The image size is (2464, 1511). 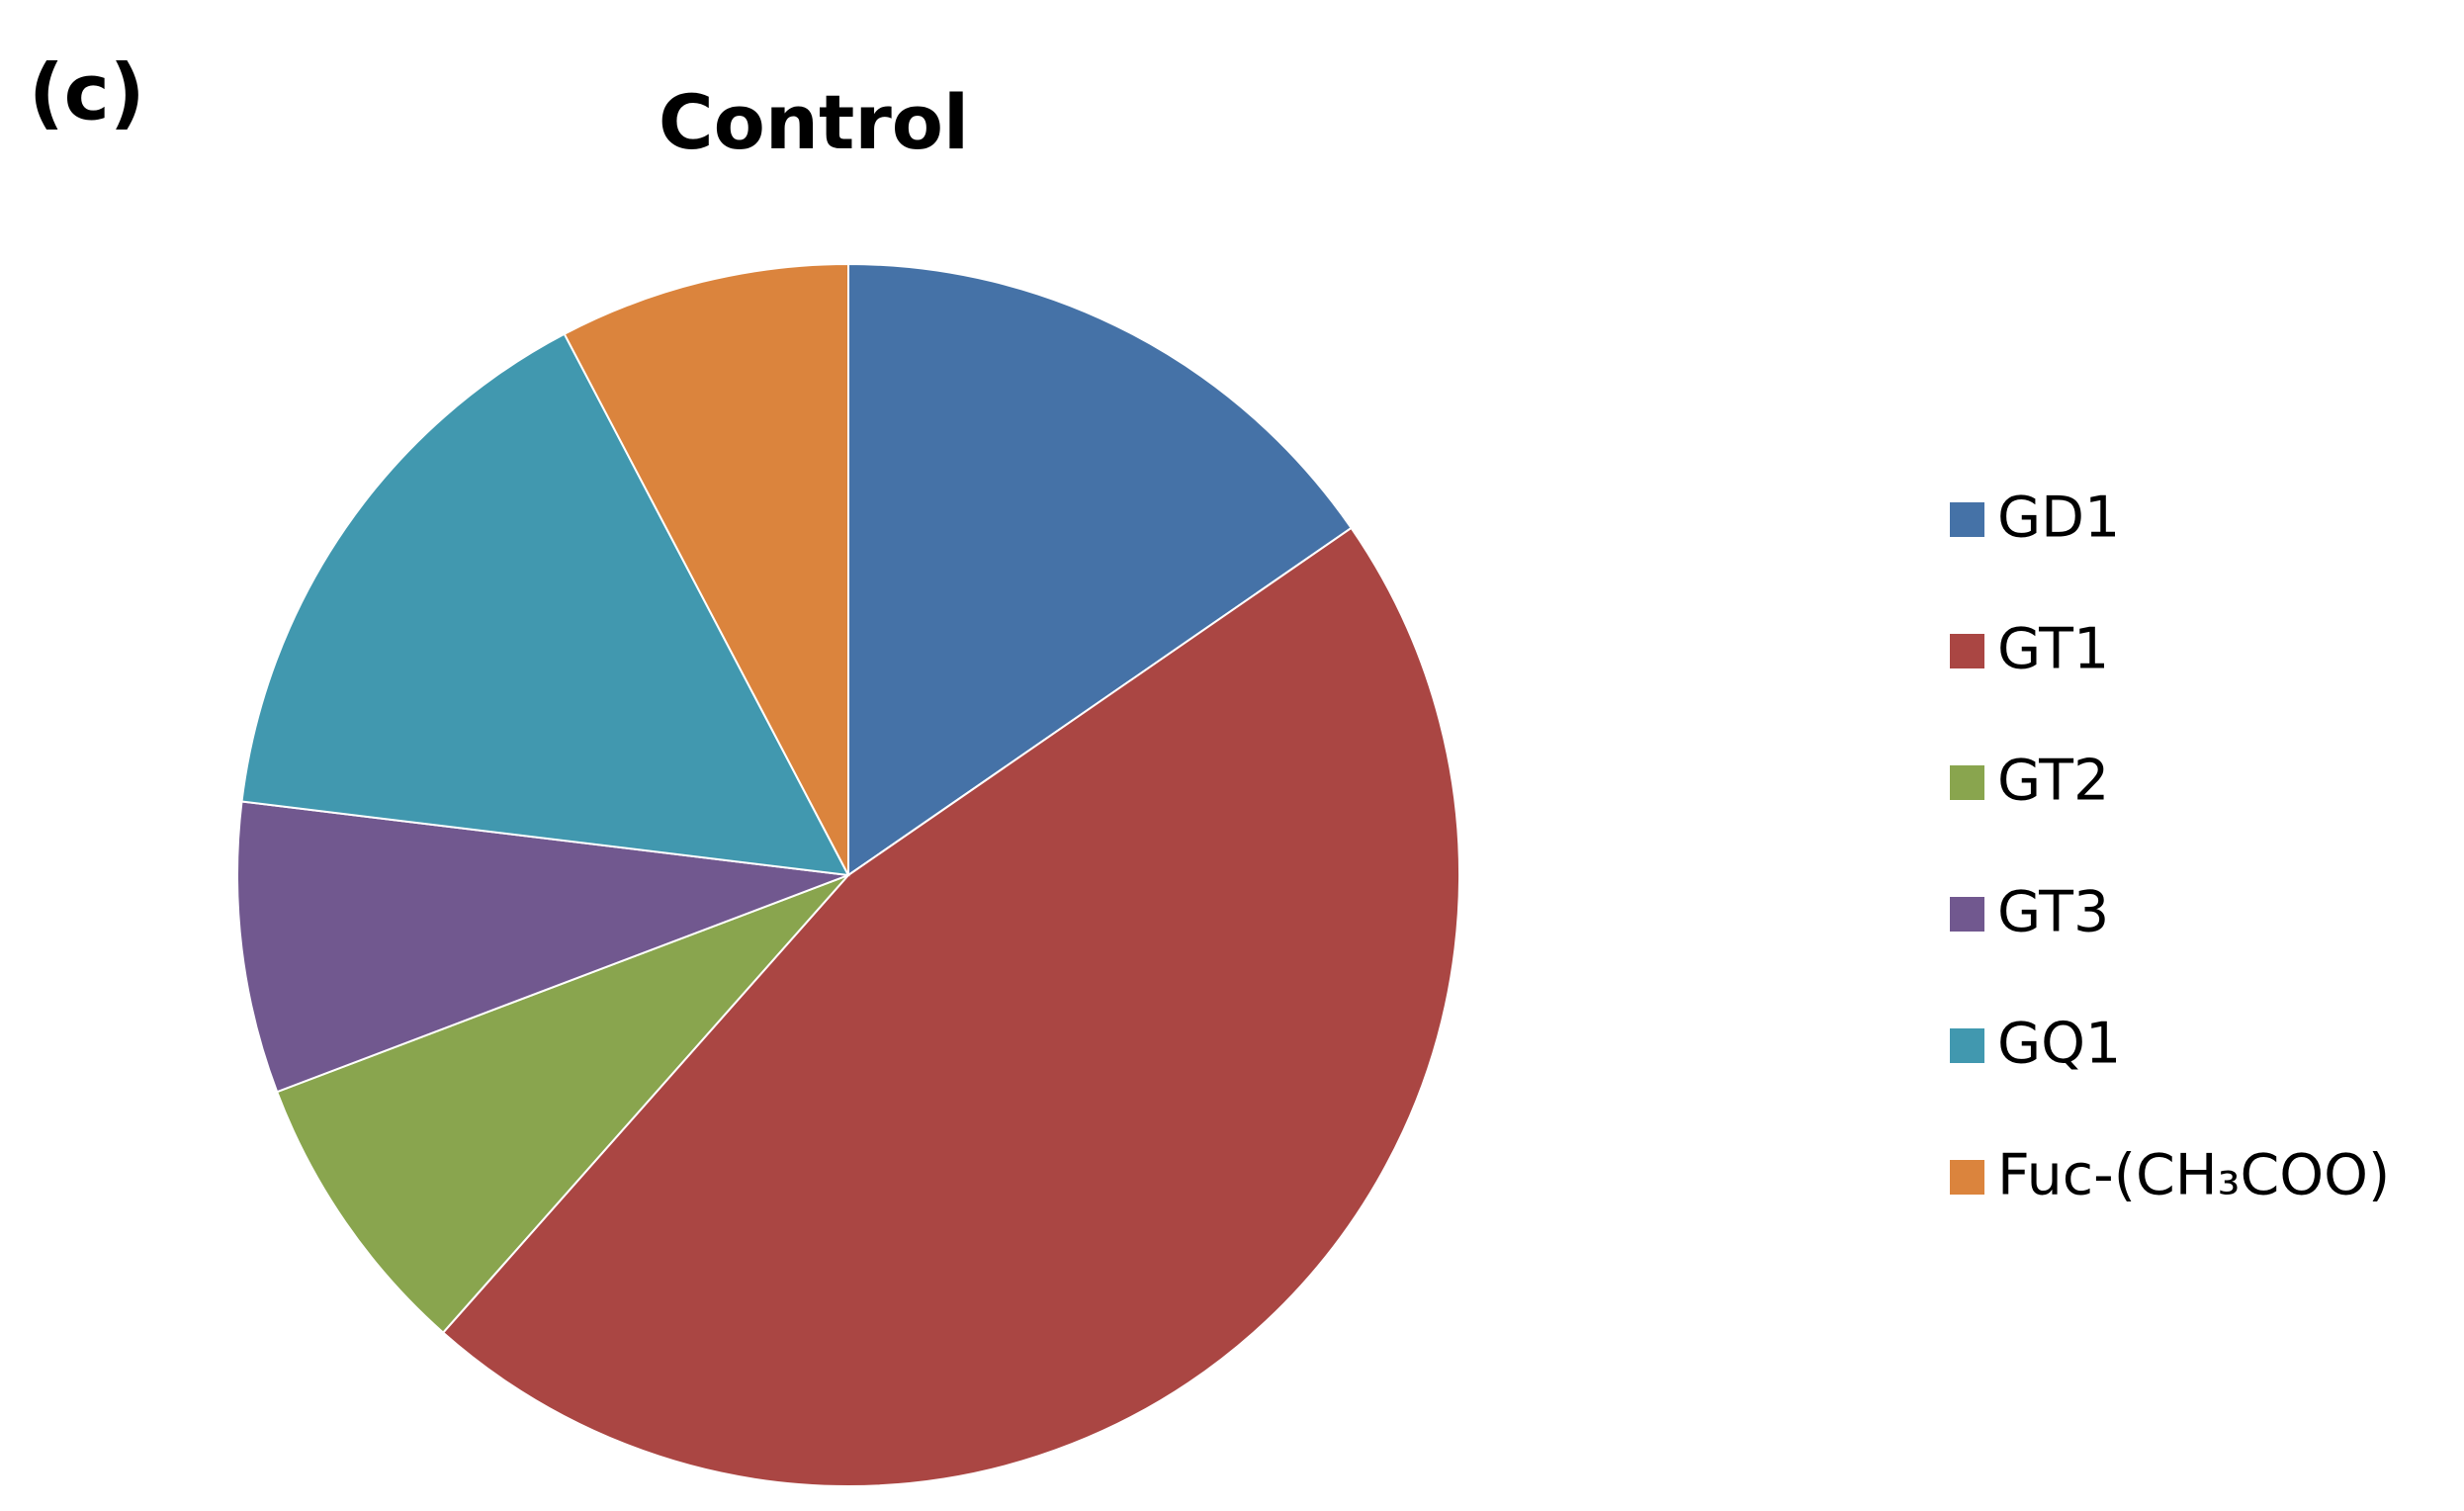 What do you see at coordinates (2053, 913) in the screenshot?
I see `legend-text: GT3` at bounding box center [2053, 913].